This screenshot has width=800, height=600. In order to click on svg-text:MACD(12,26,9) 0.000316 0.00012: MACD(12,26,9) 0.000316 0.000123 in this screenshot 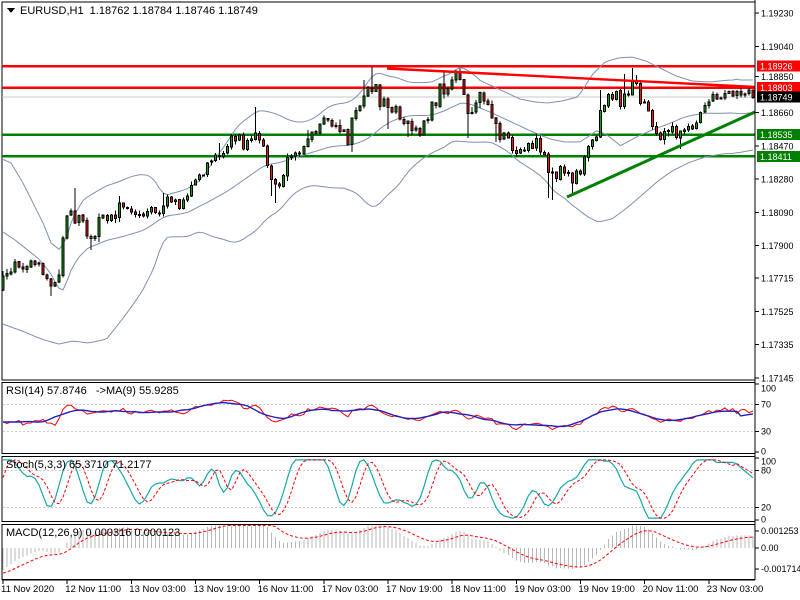, I will do `click(93, 533)`.